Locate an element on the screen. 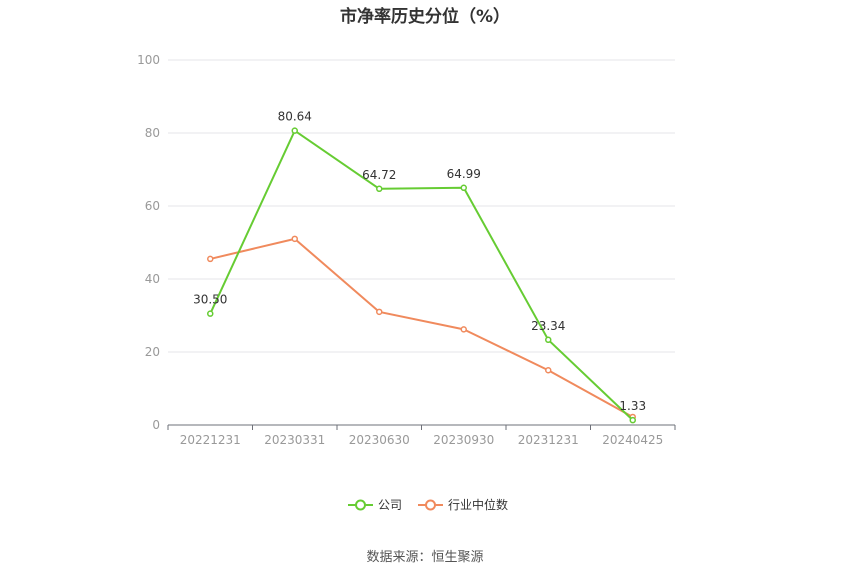 This screenshot has width=850, height=575. x-tick-label: 20240425 is located at coordinates (632, 440).